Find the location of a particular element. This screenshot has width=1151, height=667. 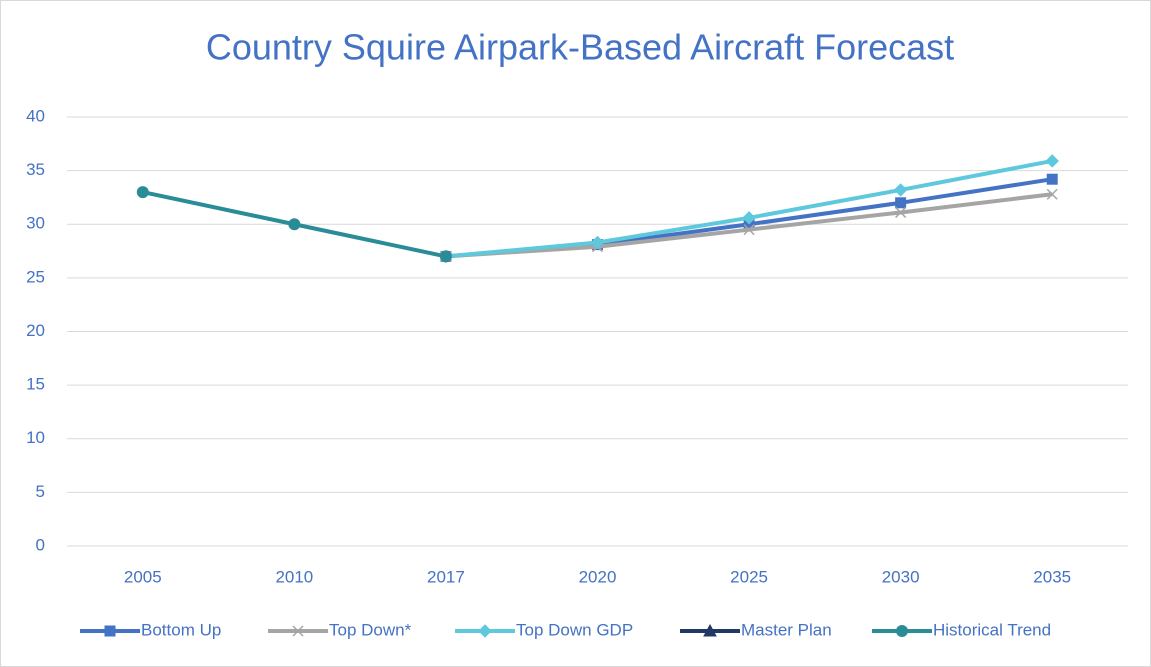

y-tick-label: 5 is located at coordinates (40, 491).